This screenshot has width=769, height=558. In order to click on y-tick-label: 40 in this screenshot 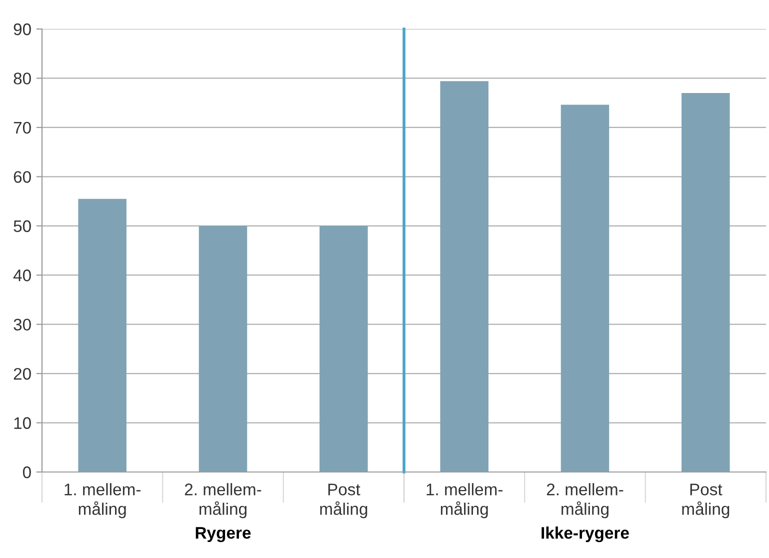, I will do `click(22, 276)`.